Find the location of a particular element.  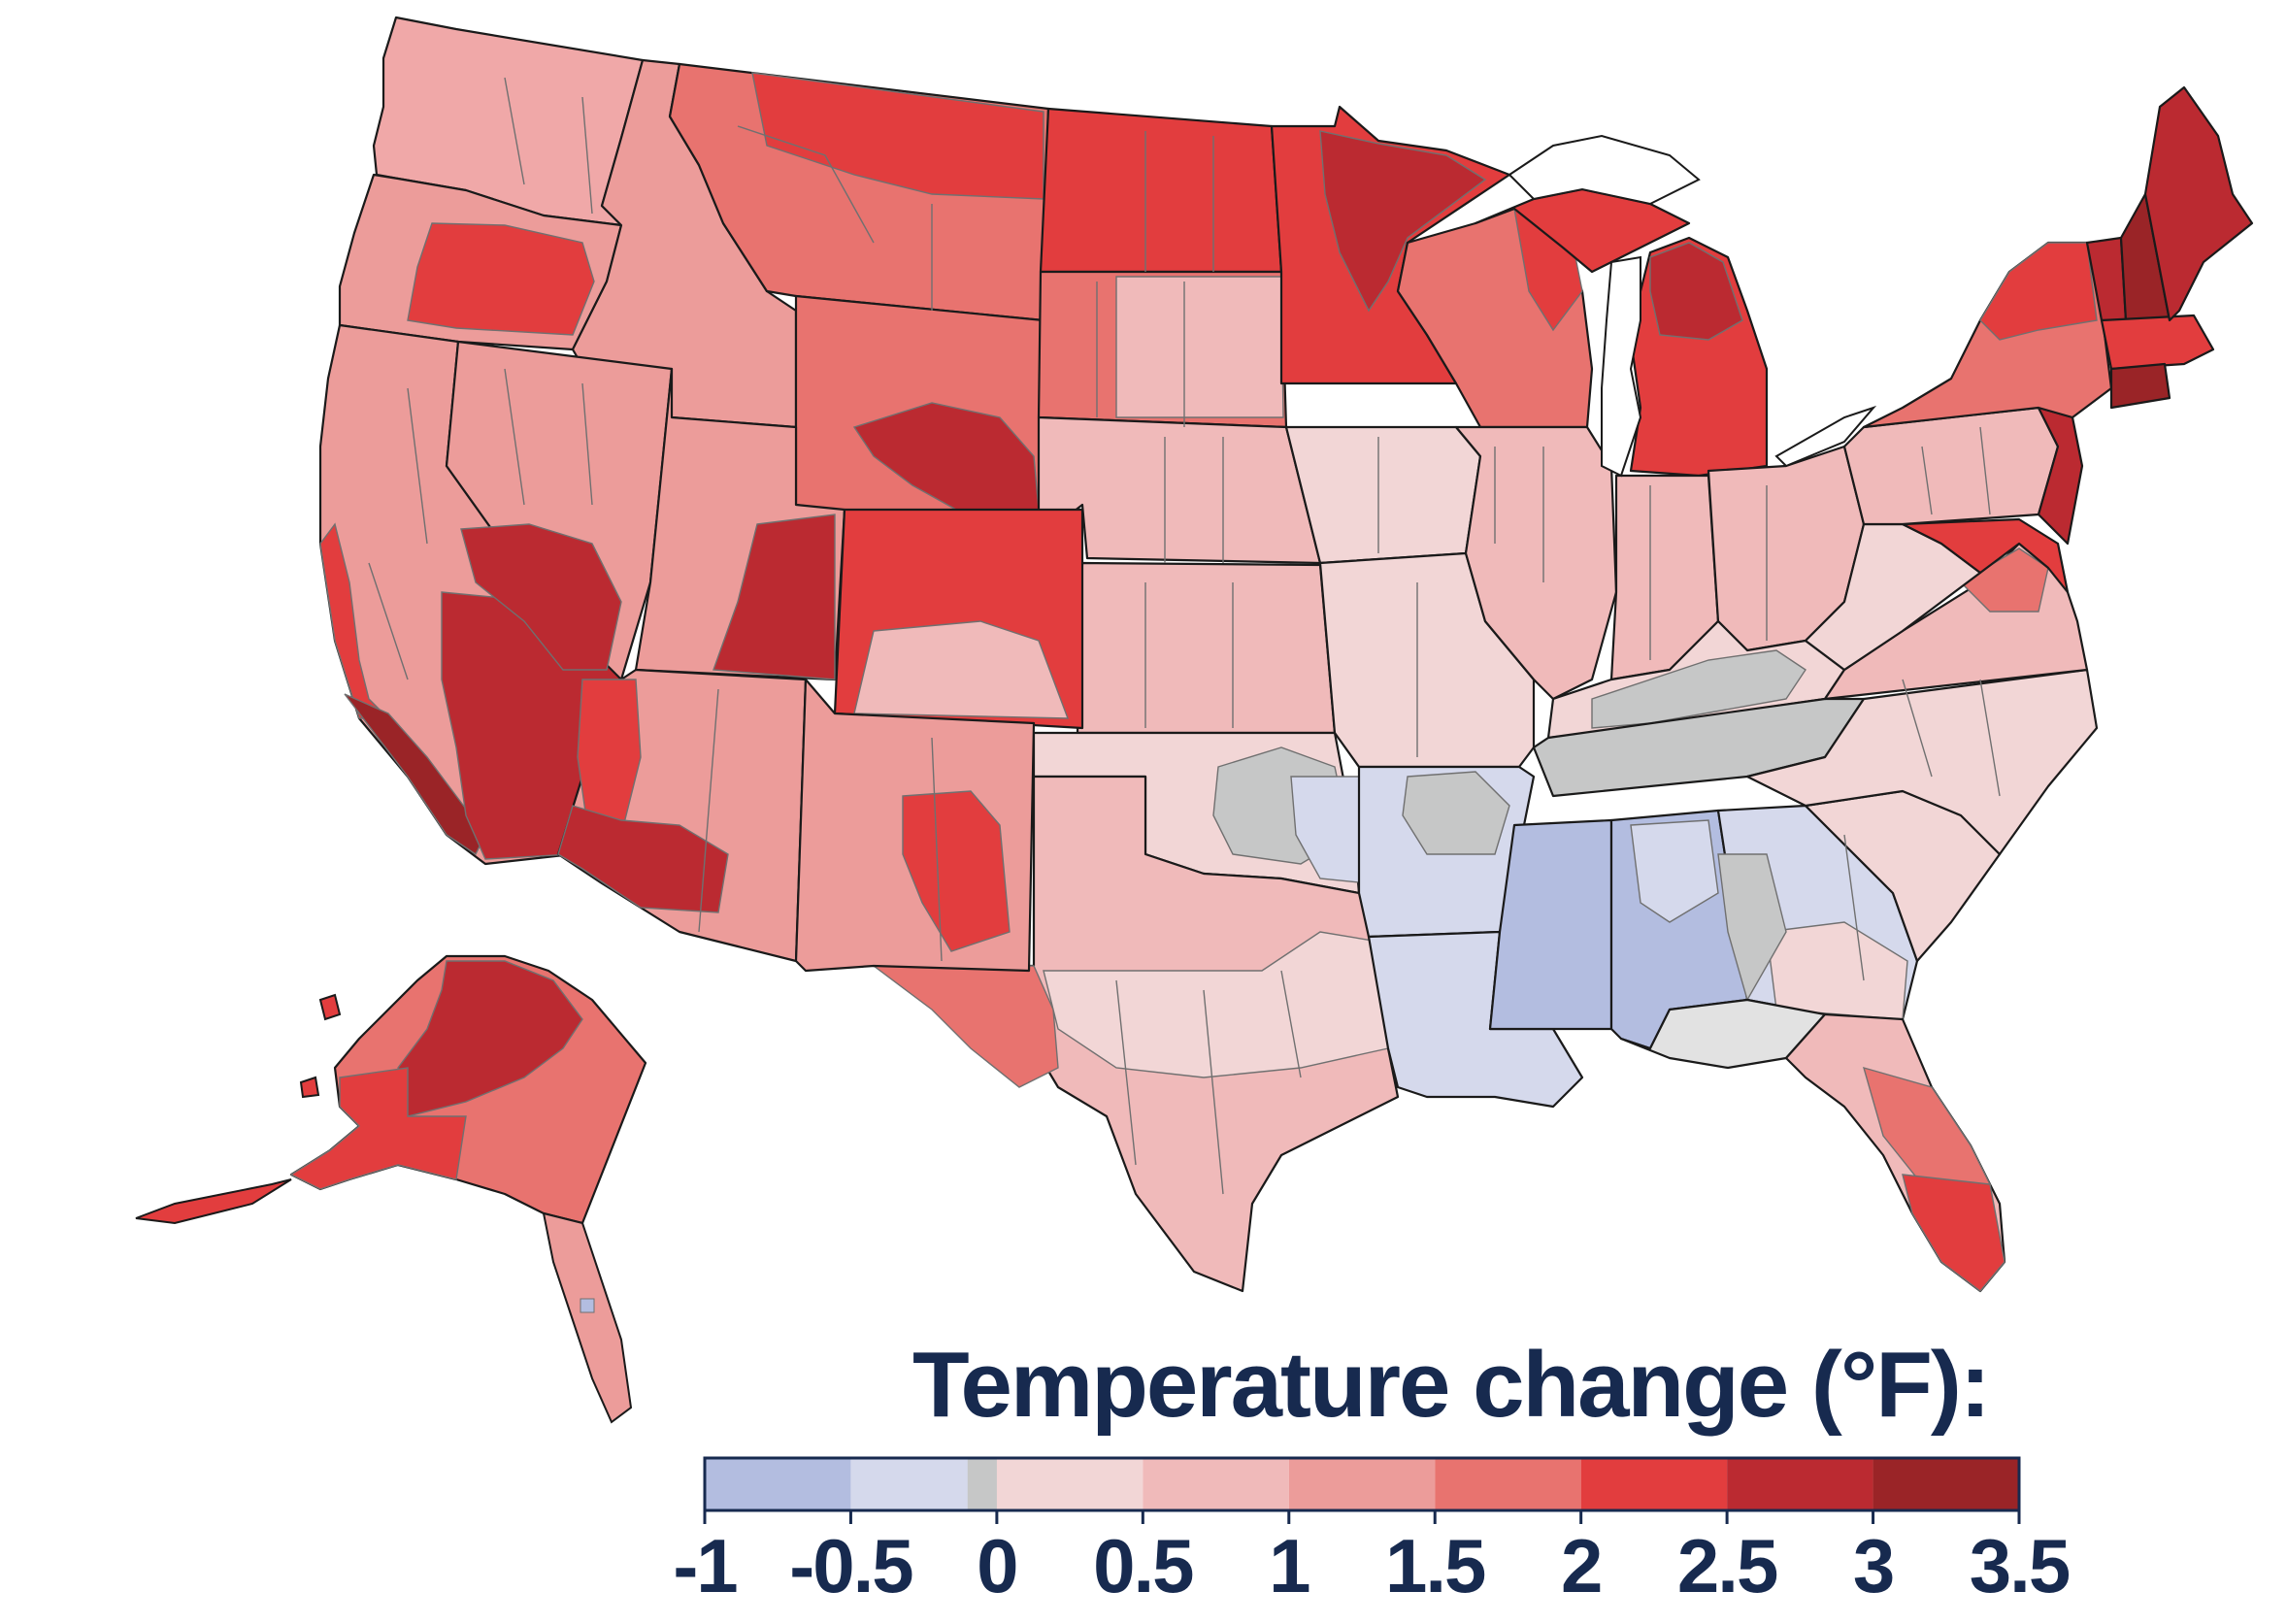

region-alaska-peninsula is located at coordinates (213, 1201).